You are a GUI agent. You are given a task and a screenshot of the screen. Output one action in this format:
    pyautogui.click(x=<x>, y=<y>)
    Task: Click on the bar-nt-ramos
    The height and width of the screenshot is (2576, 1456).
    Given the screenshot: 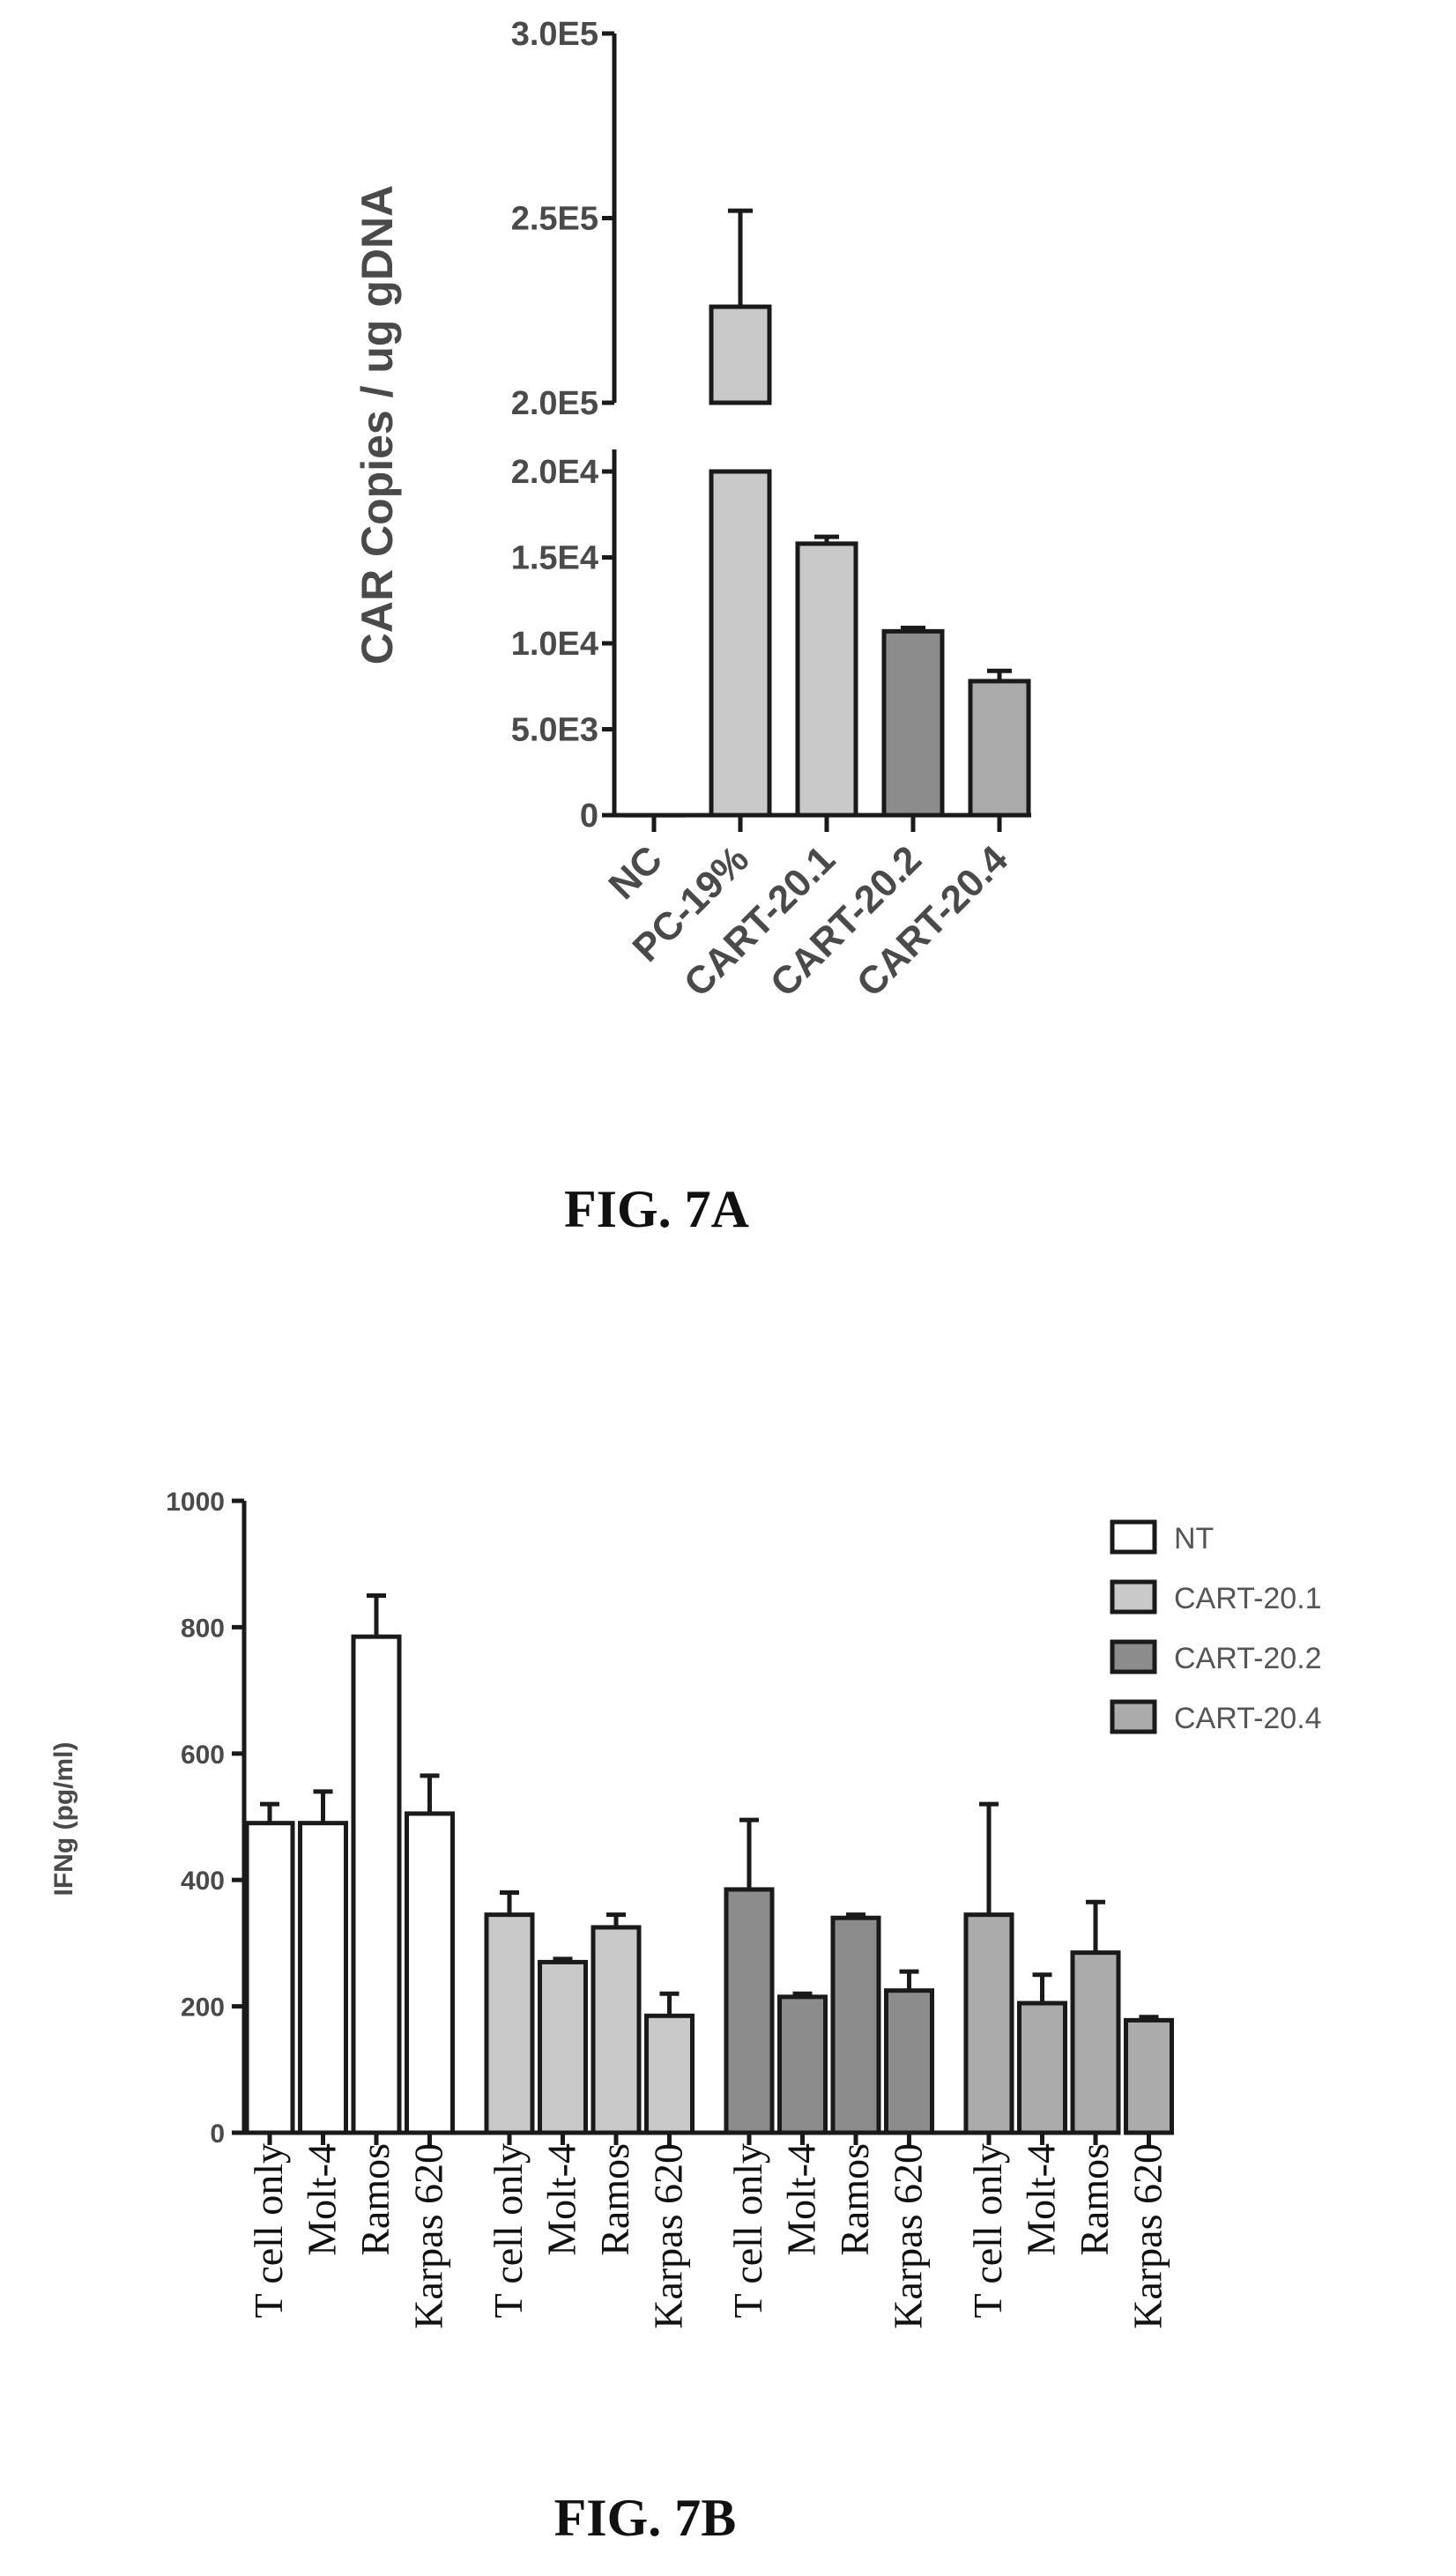 What is the action you would take?
    pyautogui.click(x=376, y=1864)
    